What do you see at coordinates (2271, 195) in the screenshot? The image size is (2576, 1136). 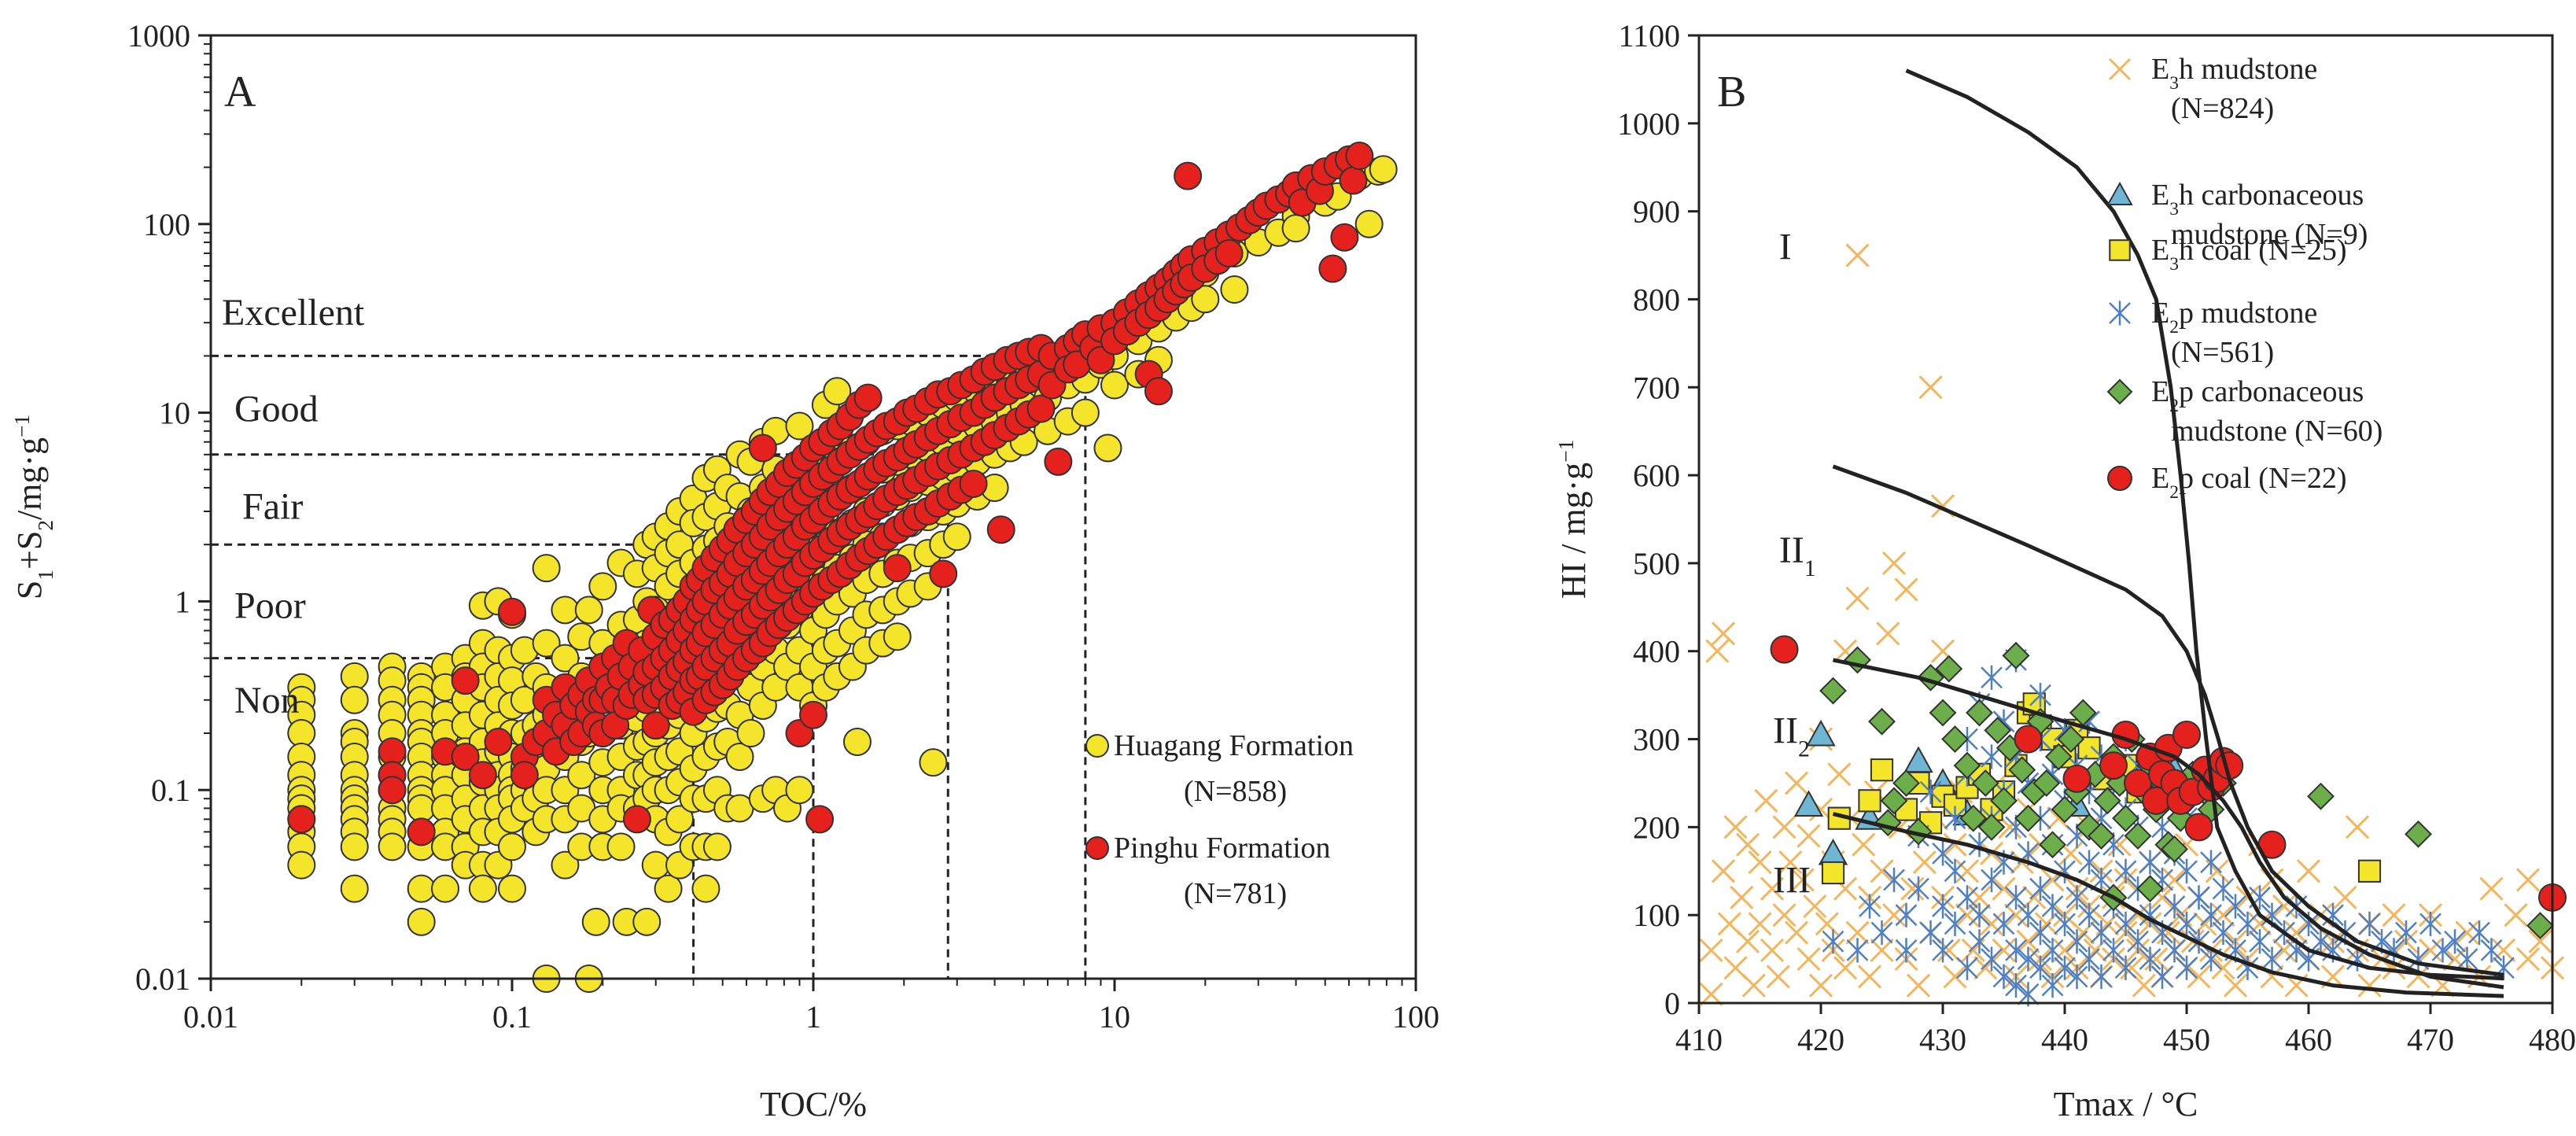 I see `legend-entry-line-part: h carbonaceous` at bounding box center [2271, 195].